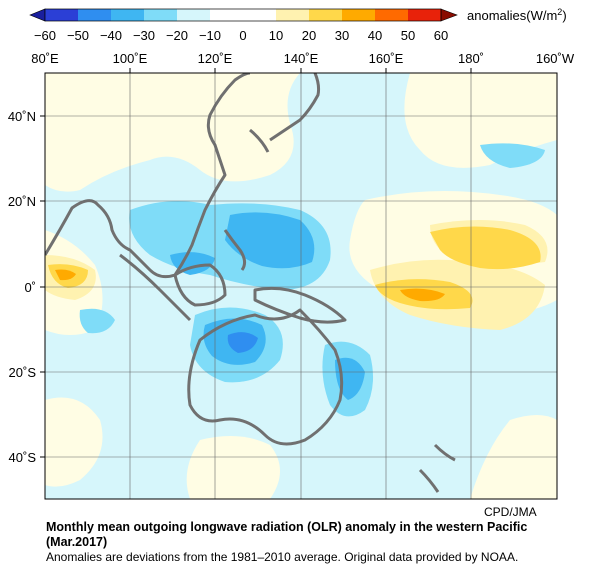  What do you see at coordinates (485, 248) in the screenshot?
I see `anomaly-strong-positive` at bounding box center [485, 248].